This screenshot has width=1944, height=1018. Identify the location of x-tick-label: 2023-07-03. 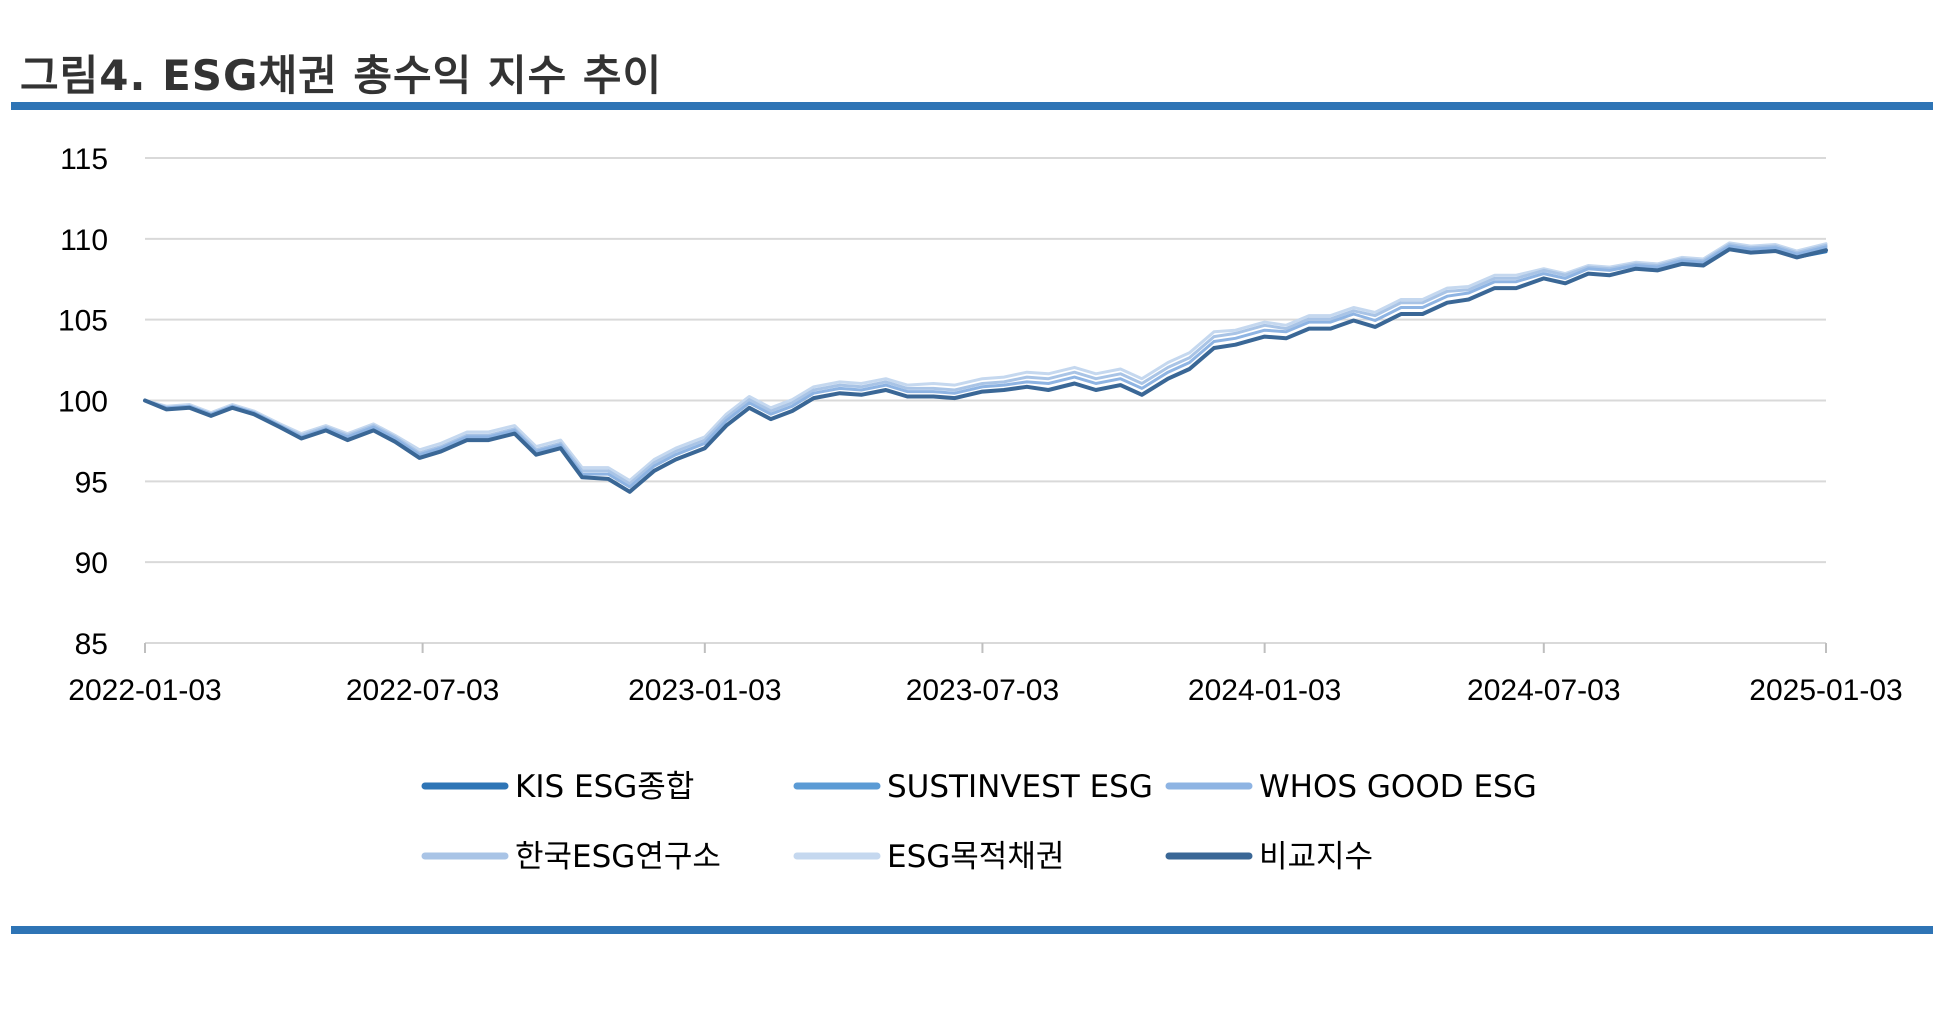
(982, 690).